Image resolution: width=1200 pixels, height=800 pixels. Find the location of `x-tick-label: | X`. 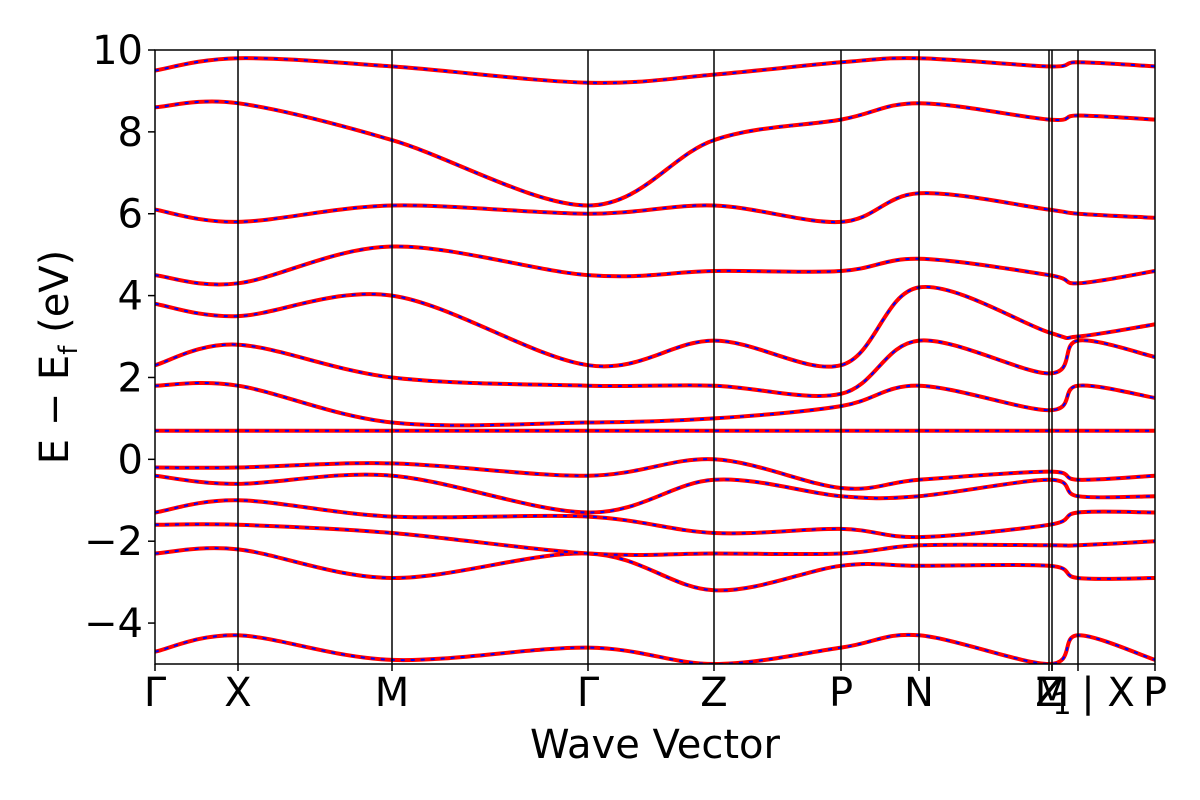

x-tick-label: | X is located at coordinates (1108, 693).